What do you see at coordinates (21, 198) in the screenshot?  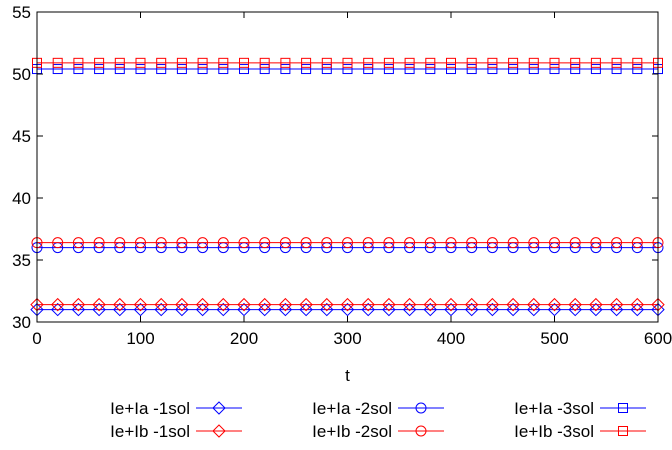 I see `y-tick-label: 40` at bounding box center [21, 198].